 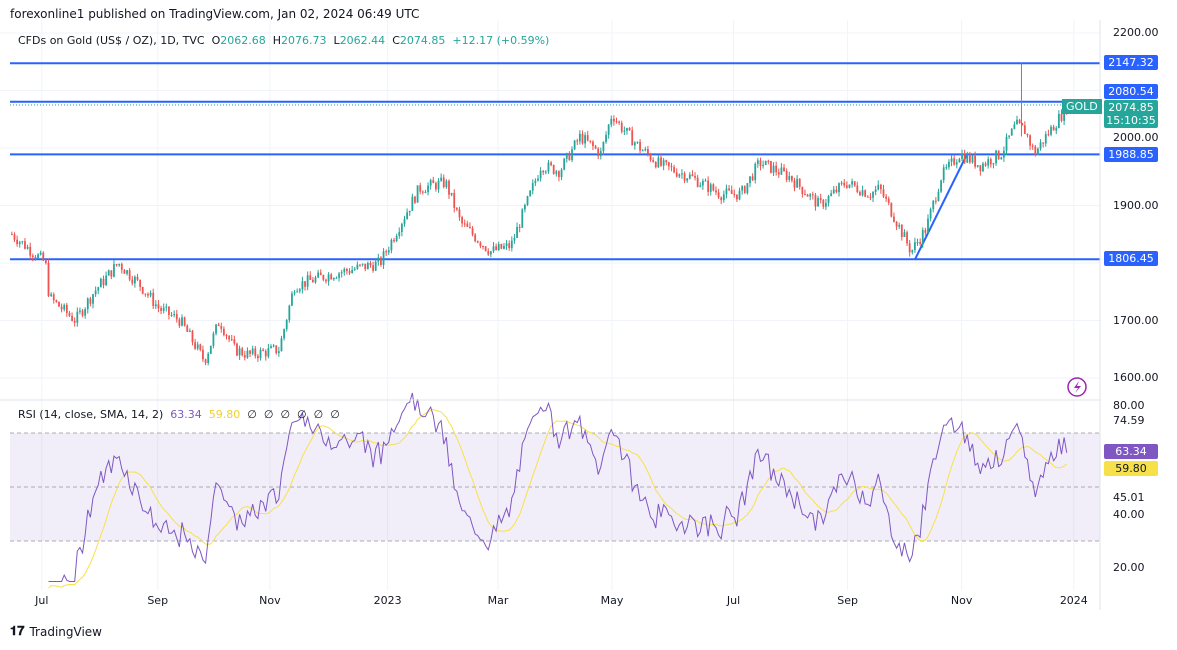 I want to click on price-axis-label: 1600.00, so click(x=1136, y=377).